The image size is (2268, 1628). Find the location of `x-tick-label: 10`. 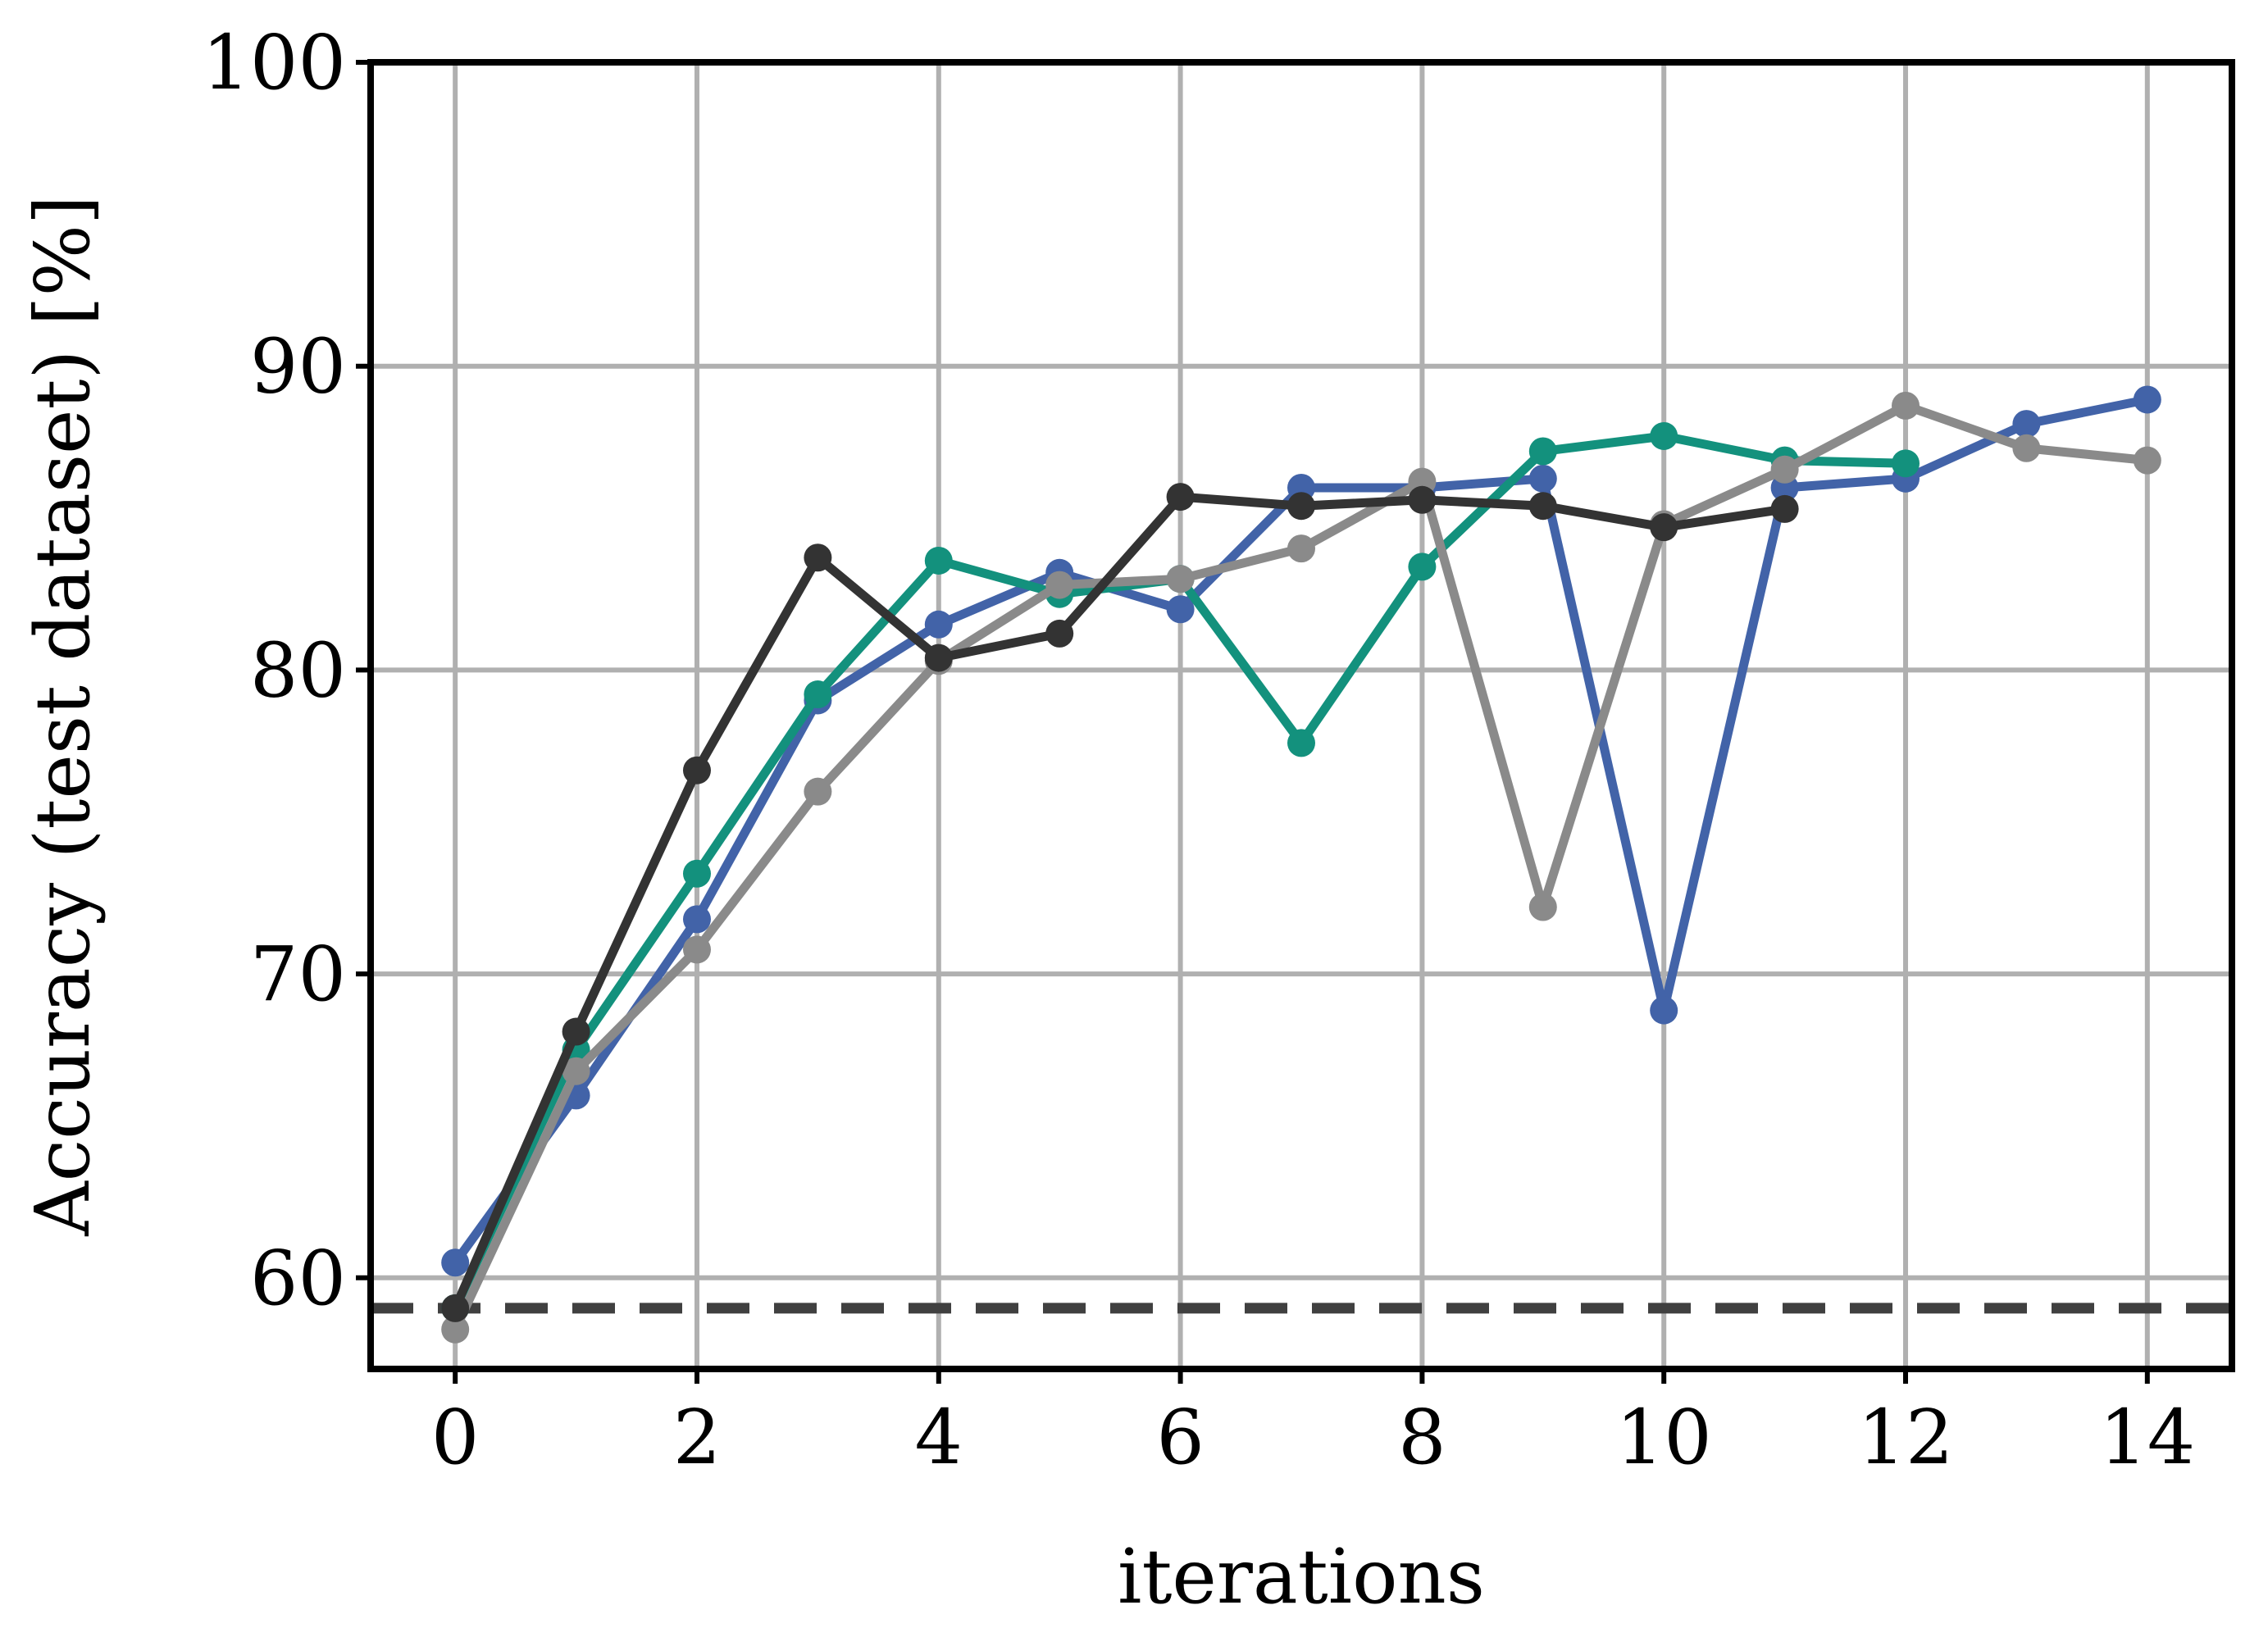

x-tick-label: 10 is located at coordinates (1664, 1437).